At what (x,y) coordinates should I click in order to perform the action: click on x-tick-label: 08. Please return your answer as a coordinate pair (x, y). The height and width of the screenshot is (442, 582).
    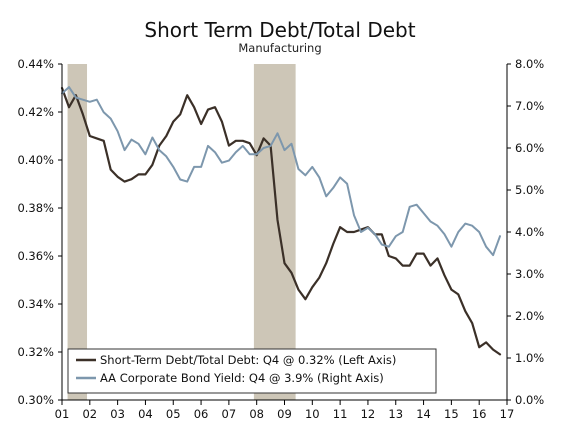
    Looking at the image, I should click on (256, 414).